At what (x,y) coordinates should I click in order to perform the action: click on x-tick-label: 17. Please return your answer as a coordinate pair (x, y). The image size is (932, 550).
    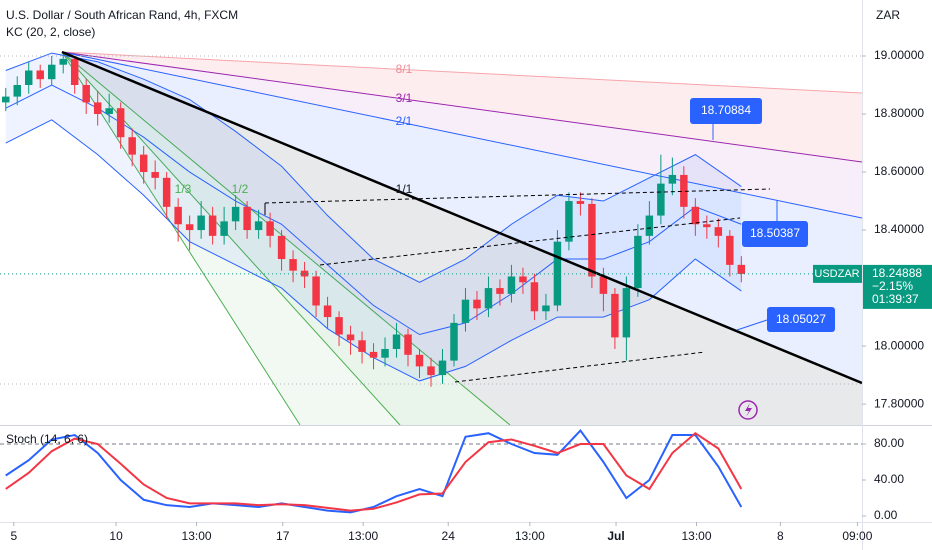
    Looking at the image, I should click on (283, 536).